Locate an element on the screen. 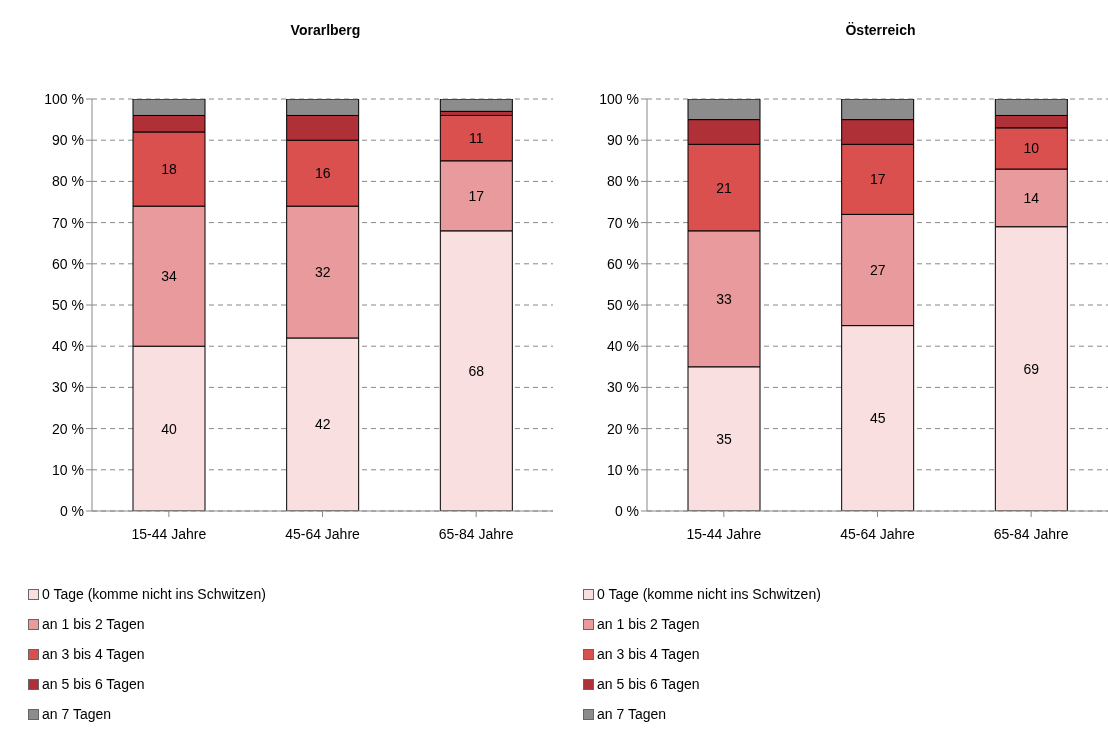 The height and width of the screenshot is (747, 1108). data-label: 69 is located at coordinates (1031, 368).